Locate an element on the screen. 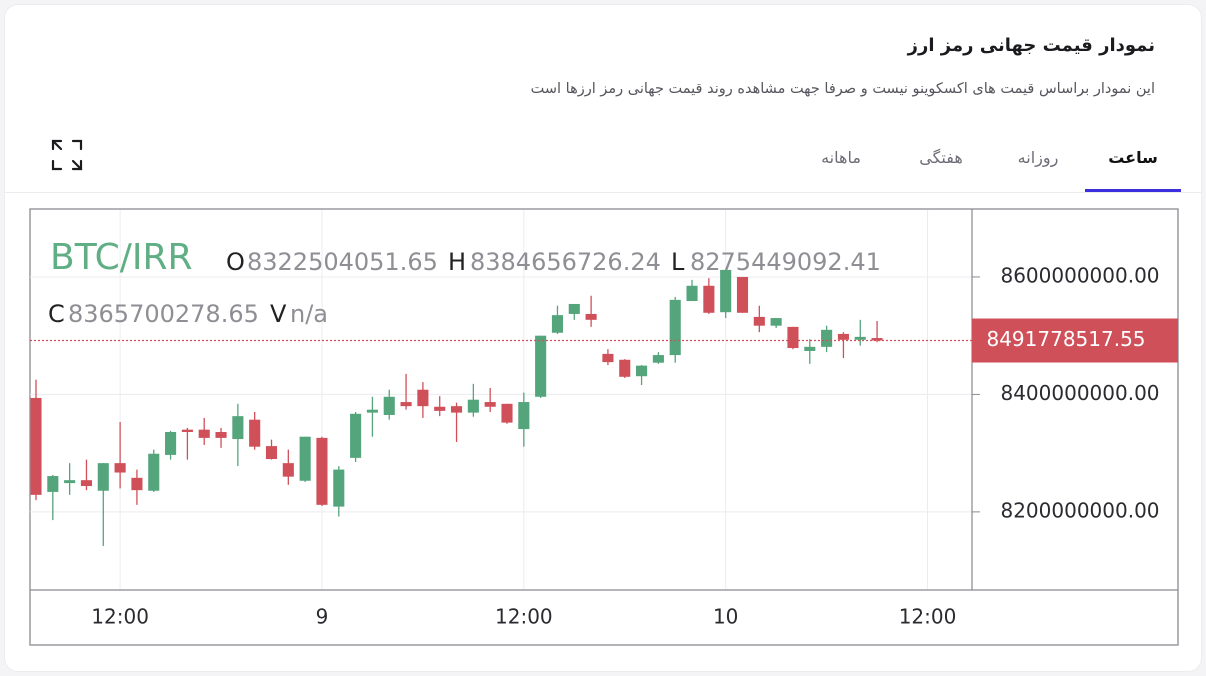  legend-label: C is located at coordinates (56, 314).